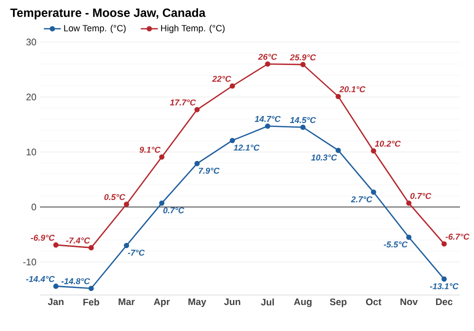 This screenshot has width=474, height=331. What do you see at coordinates (115, 197) in the screenshot?
I see `data-label: 0.5°C` at bounding box center [115, 197].